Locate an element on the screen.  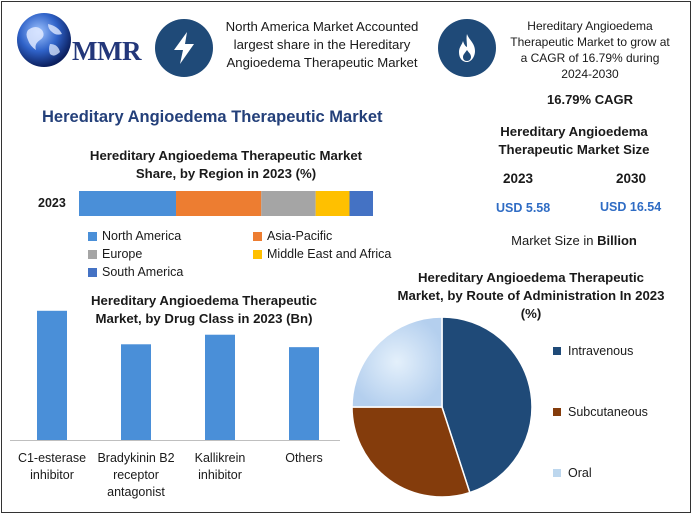
legend-label: Subcutaneous is located at coordinates (608, 412).